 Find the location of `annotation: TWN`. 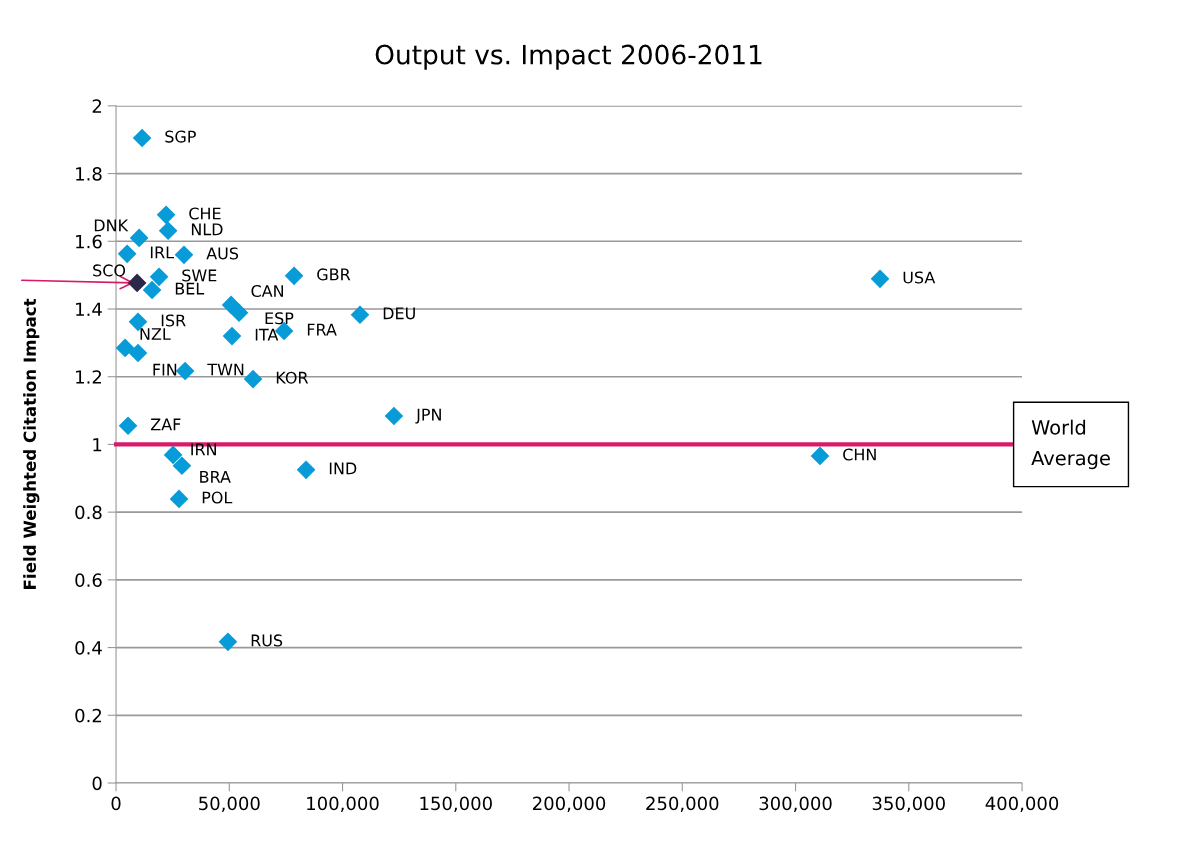

annotation: TWN is located at coordinates (225, 369).